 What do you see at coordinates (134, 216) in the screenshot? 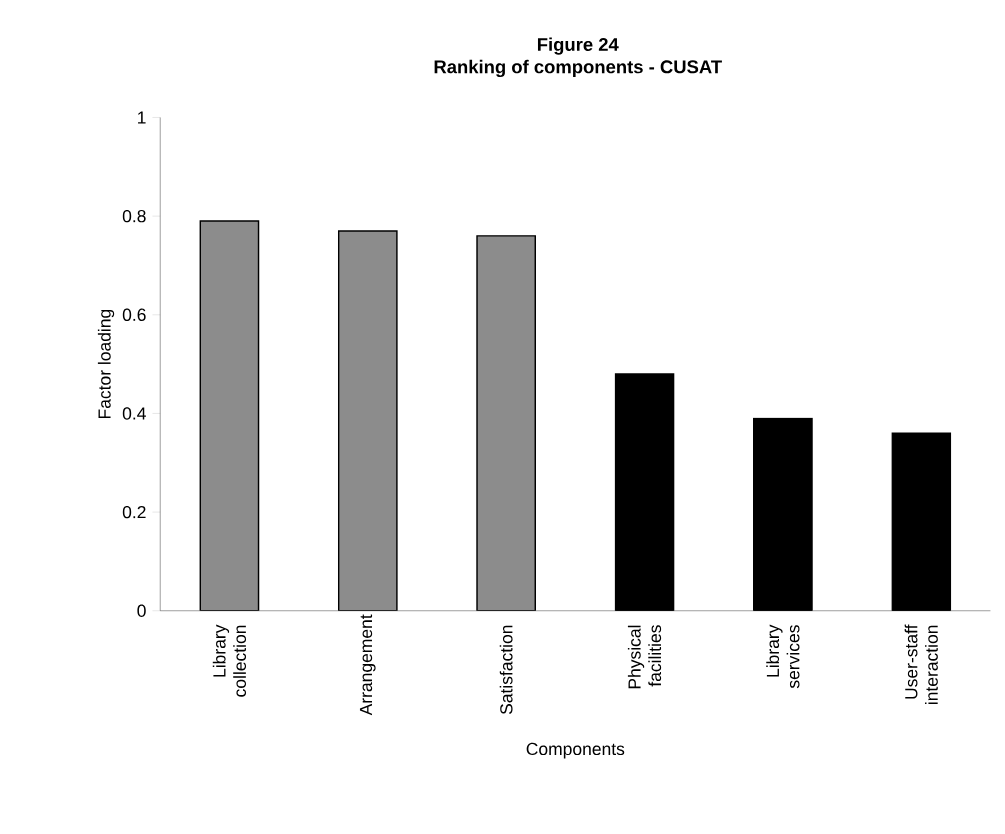
I see `y-tick-label: 0.8` at bounding box center [134, 216].